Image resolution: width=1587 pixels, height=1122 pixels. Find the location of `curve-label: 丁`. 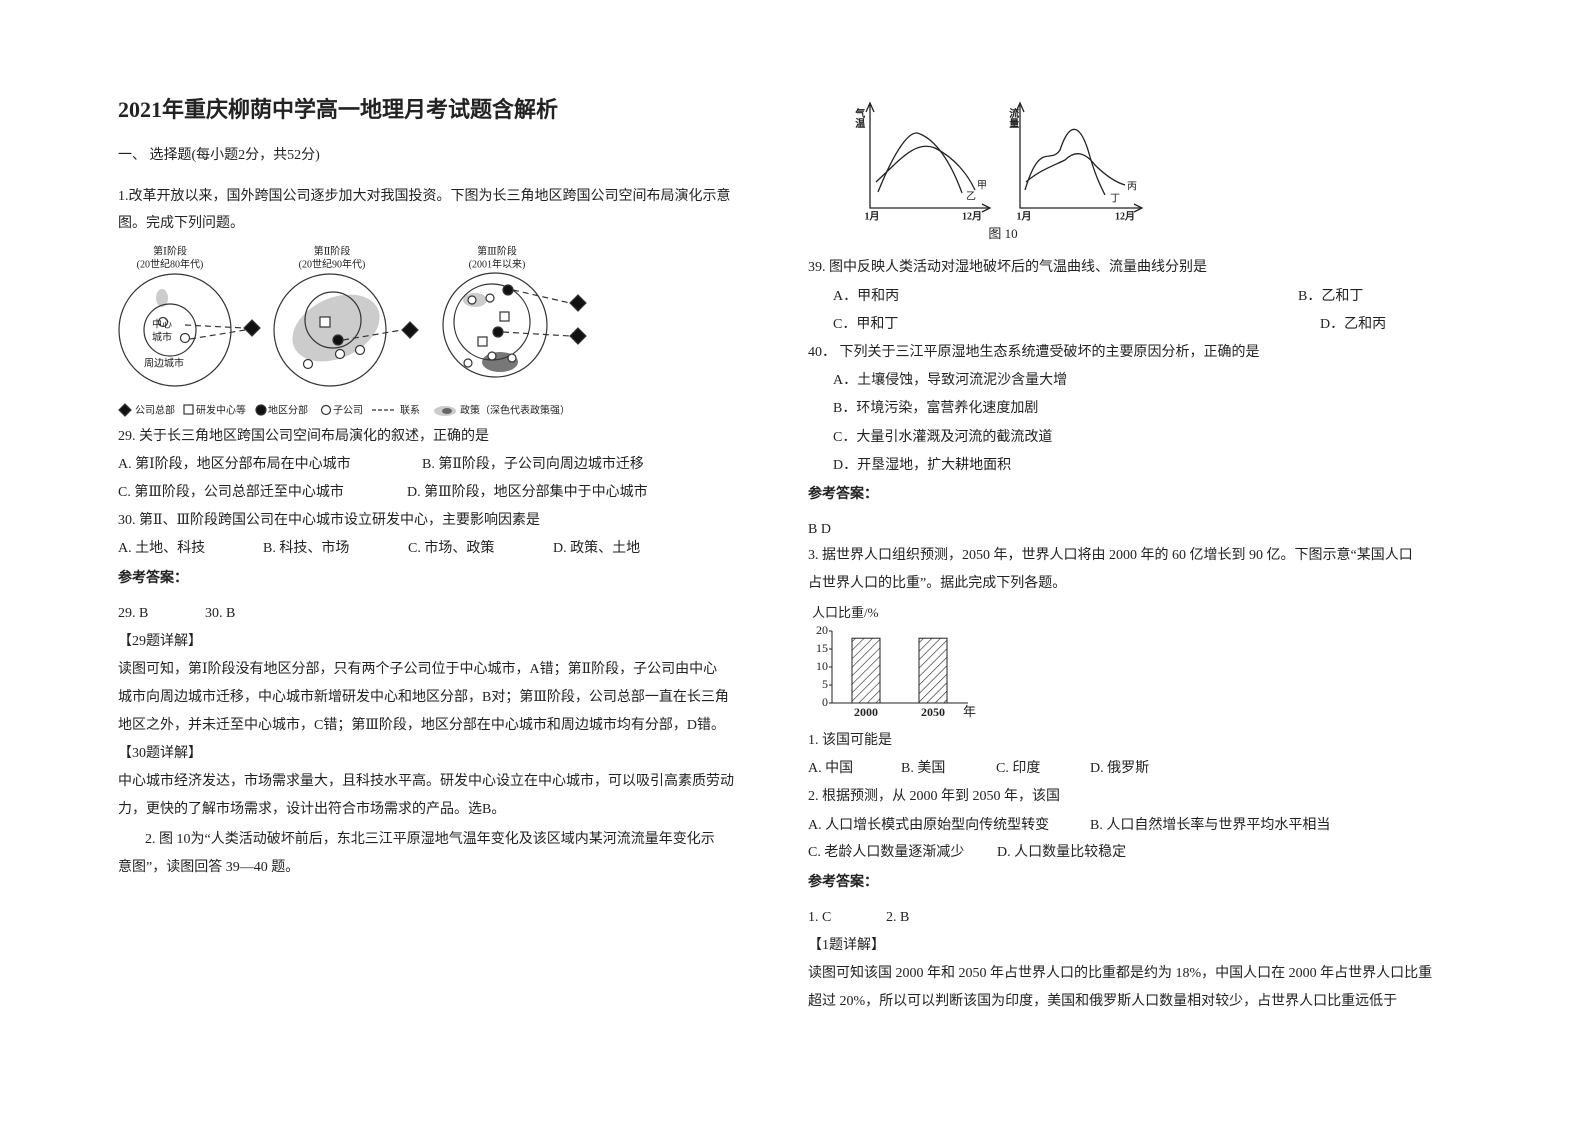

curve-label: 丁 is located at coordinates (1115, 198).